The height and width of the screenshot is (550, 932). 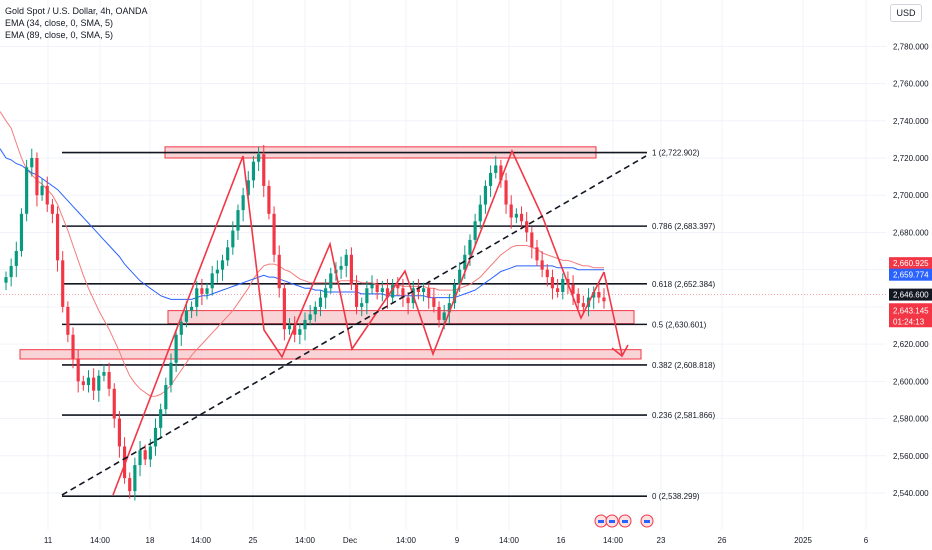 What do you see at coordinates (561, 540) in the screenshot?
I see `x-tick-label: 16` at bounding box center [561, 540].